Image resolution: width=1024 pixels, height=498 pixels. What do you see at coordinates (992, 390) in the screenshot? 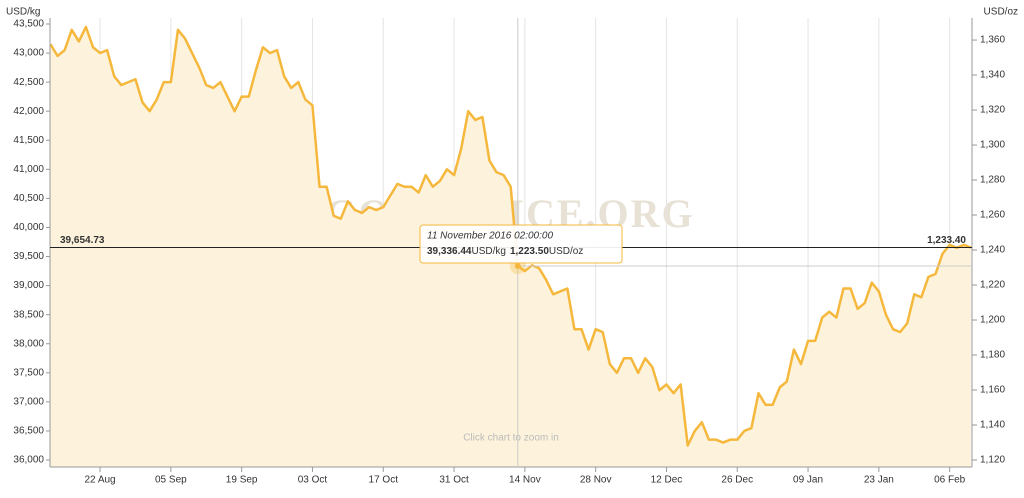
I see `y2-tick-label: 1,160` at bounding box center [992, 390].